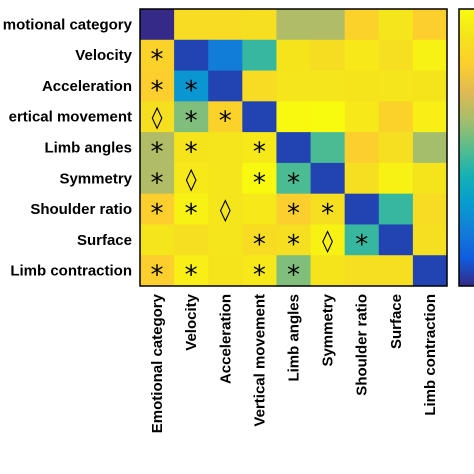 The image size is (474, 474). Describe the element at coordinates (225, 339) in the screenshot. I see `column-label: Acceleration` at that location.